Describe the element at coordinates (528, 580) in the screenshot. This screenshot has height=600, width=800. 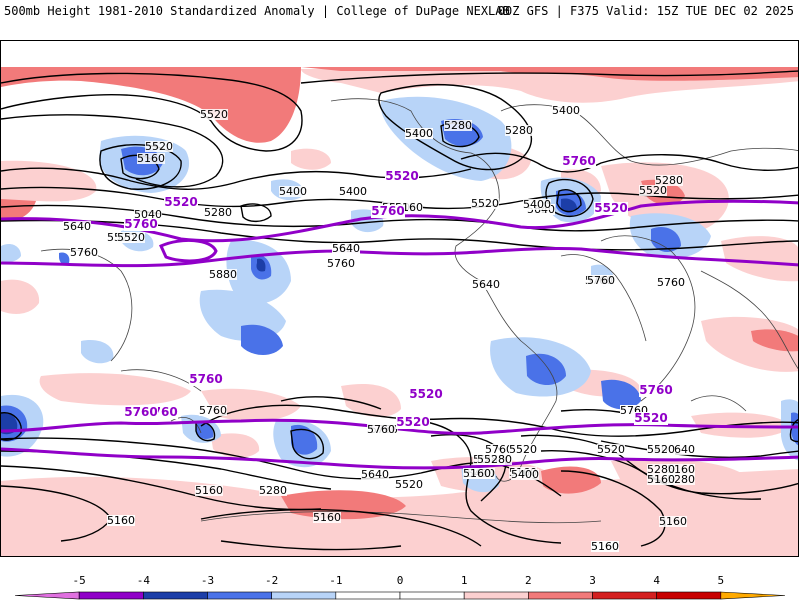
I see `colorbar-tick-label: 2` at that location.